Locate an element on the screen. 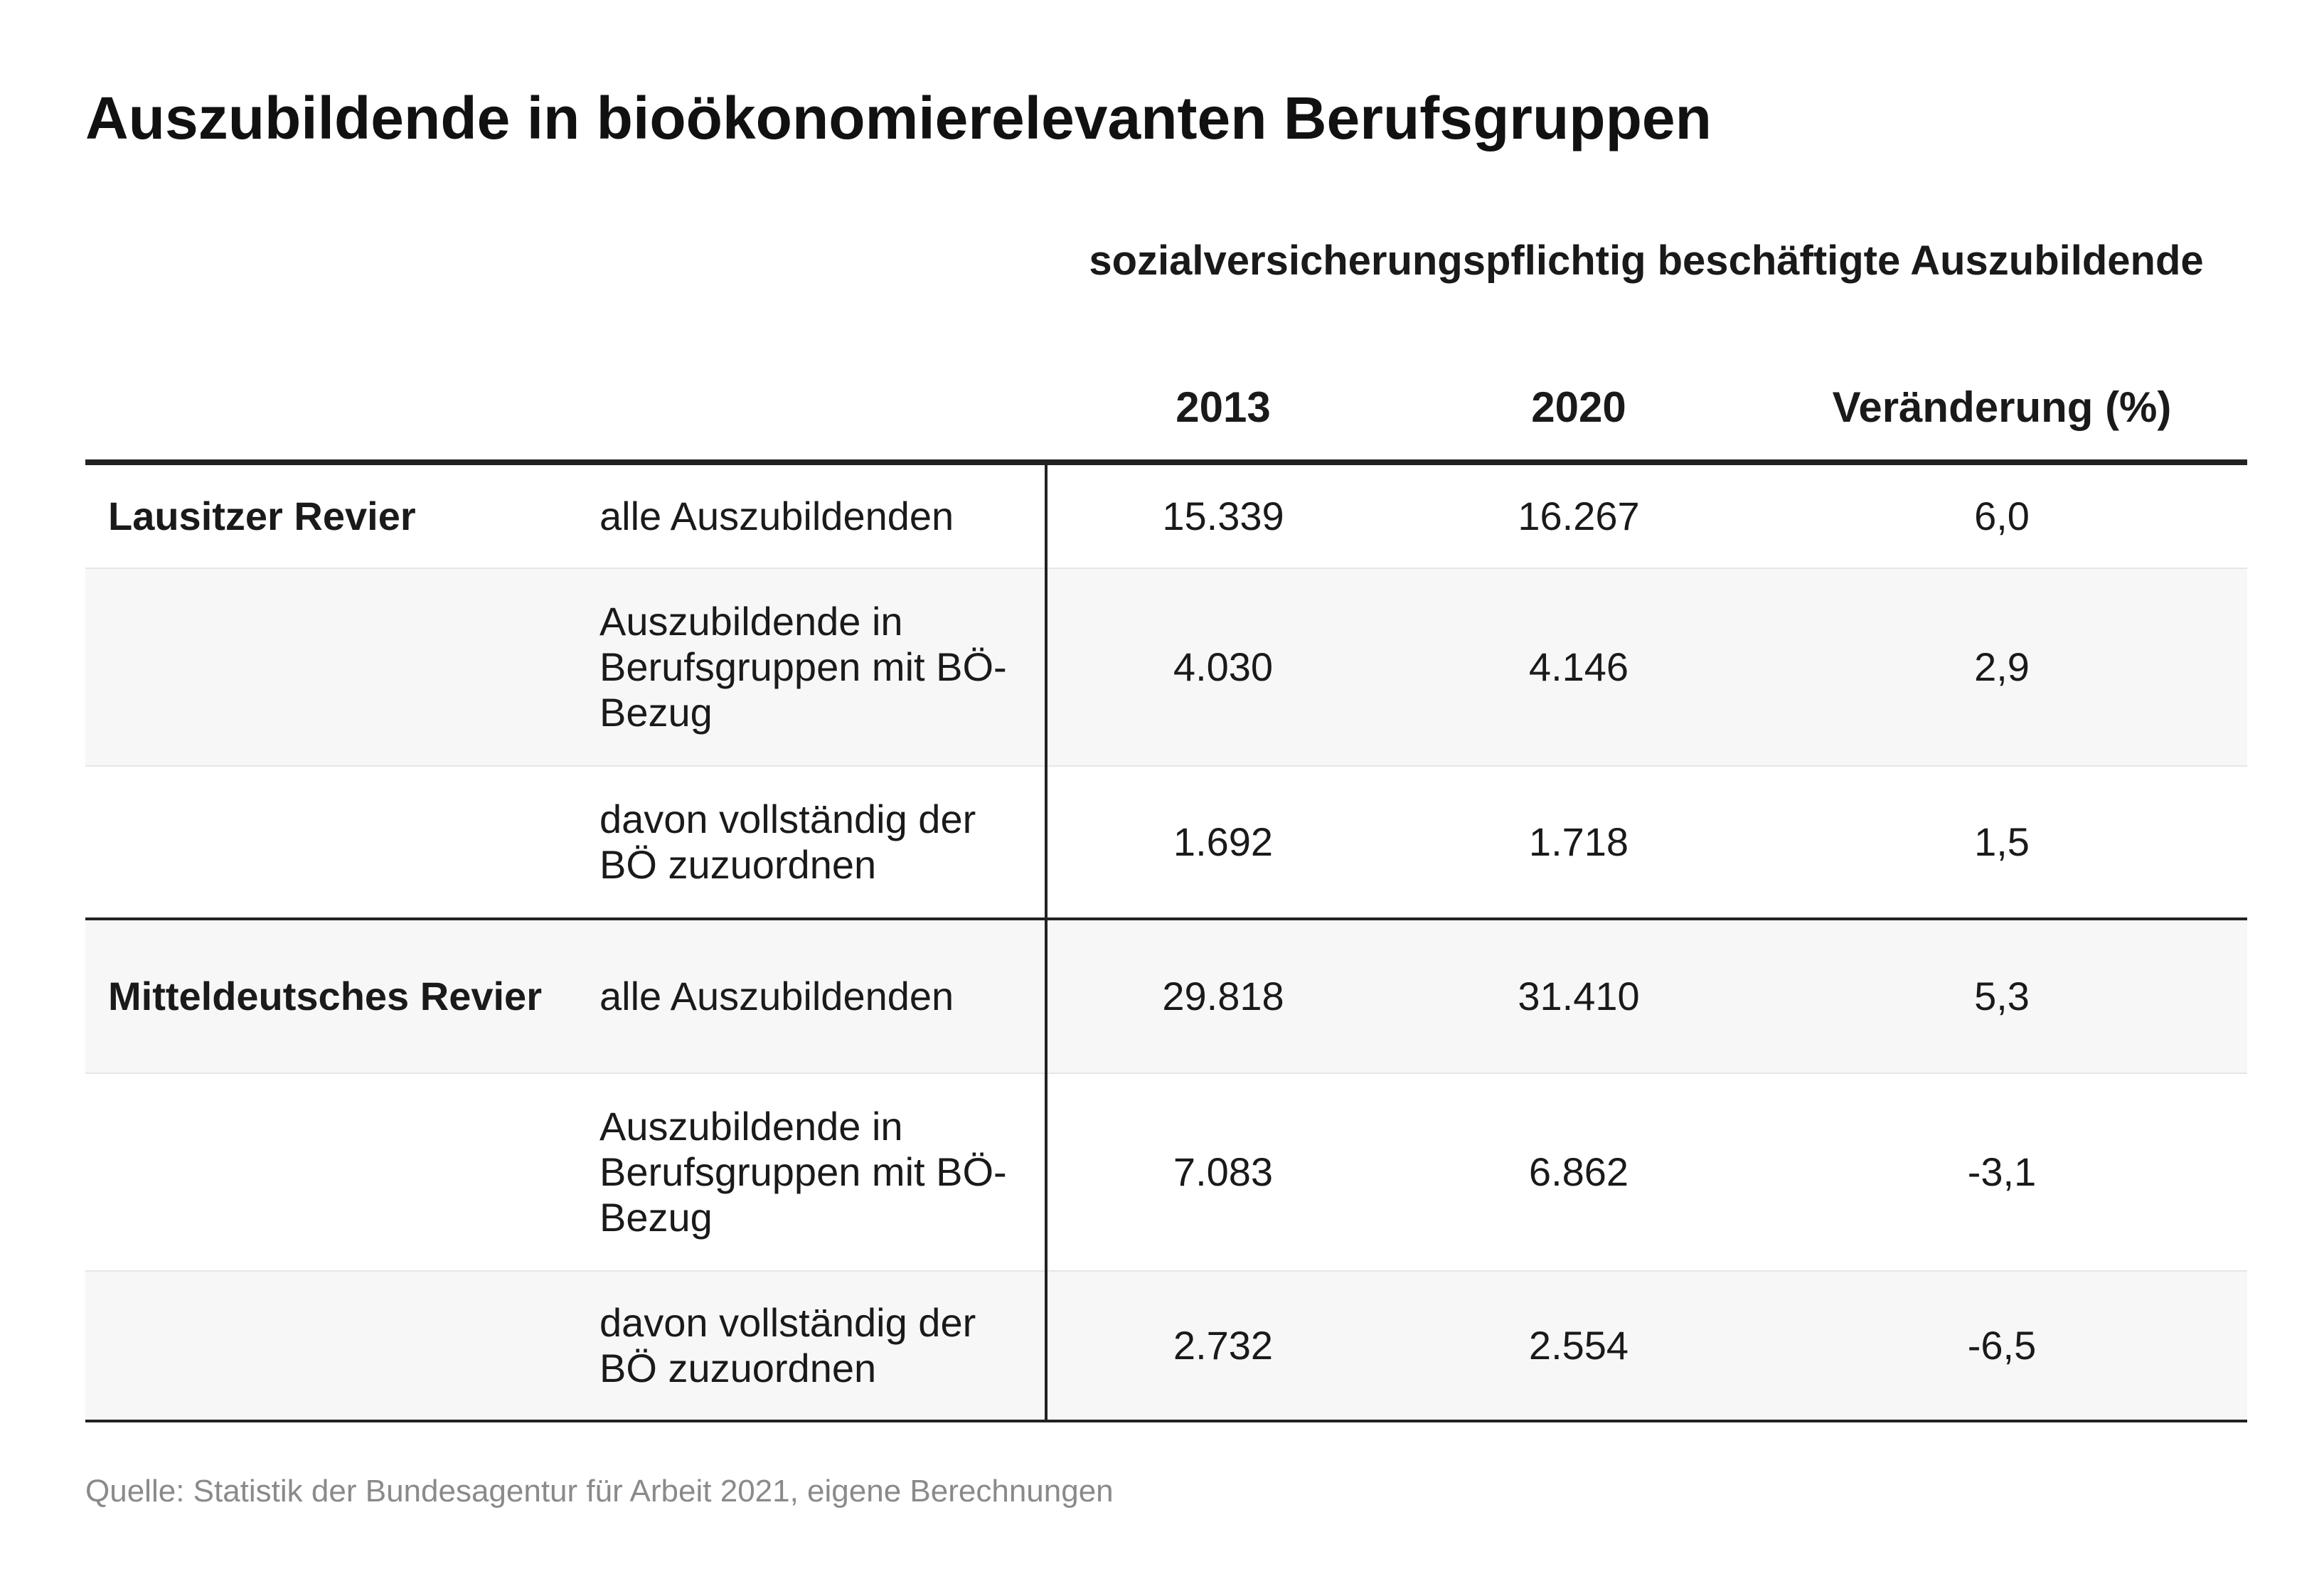  value-2013: 4.030 is located at coordinates (1223, 666).